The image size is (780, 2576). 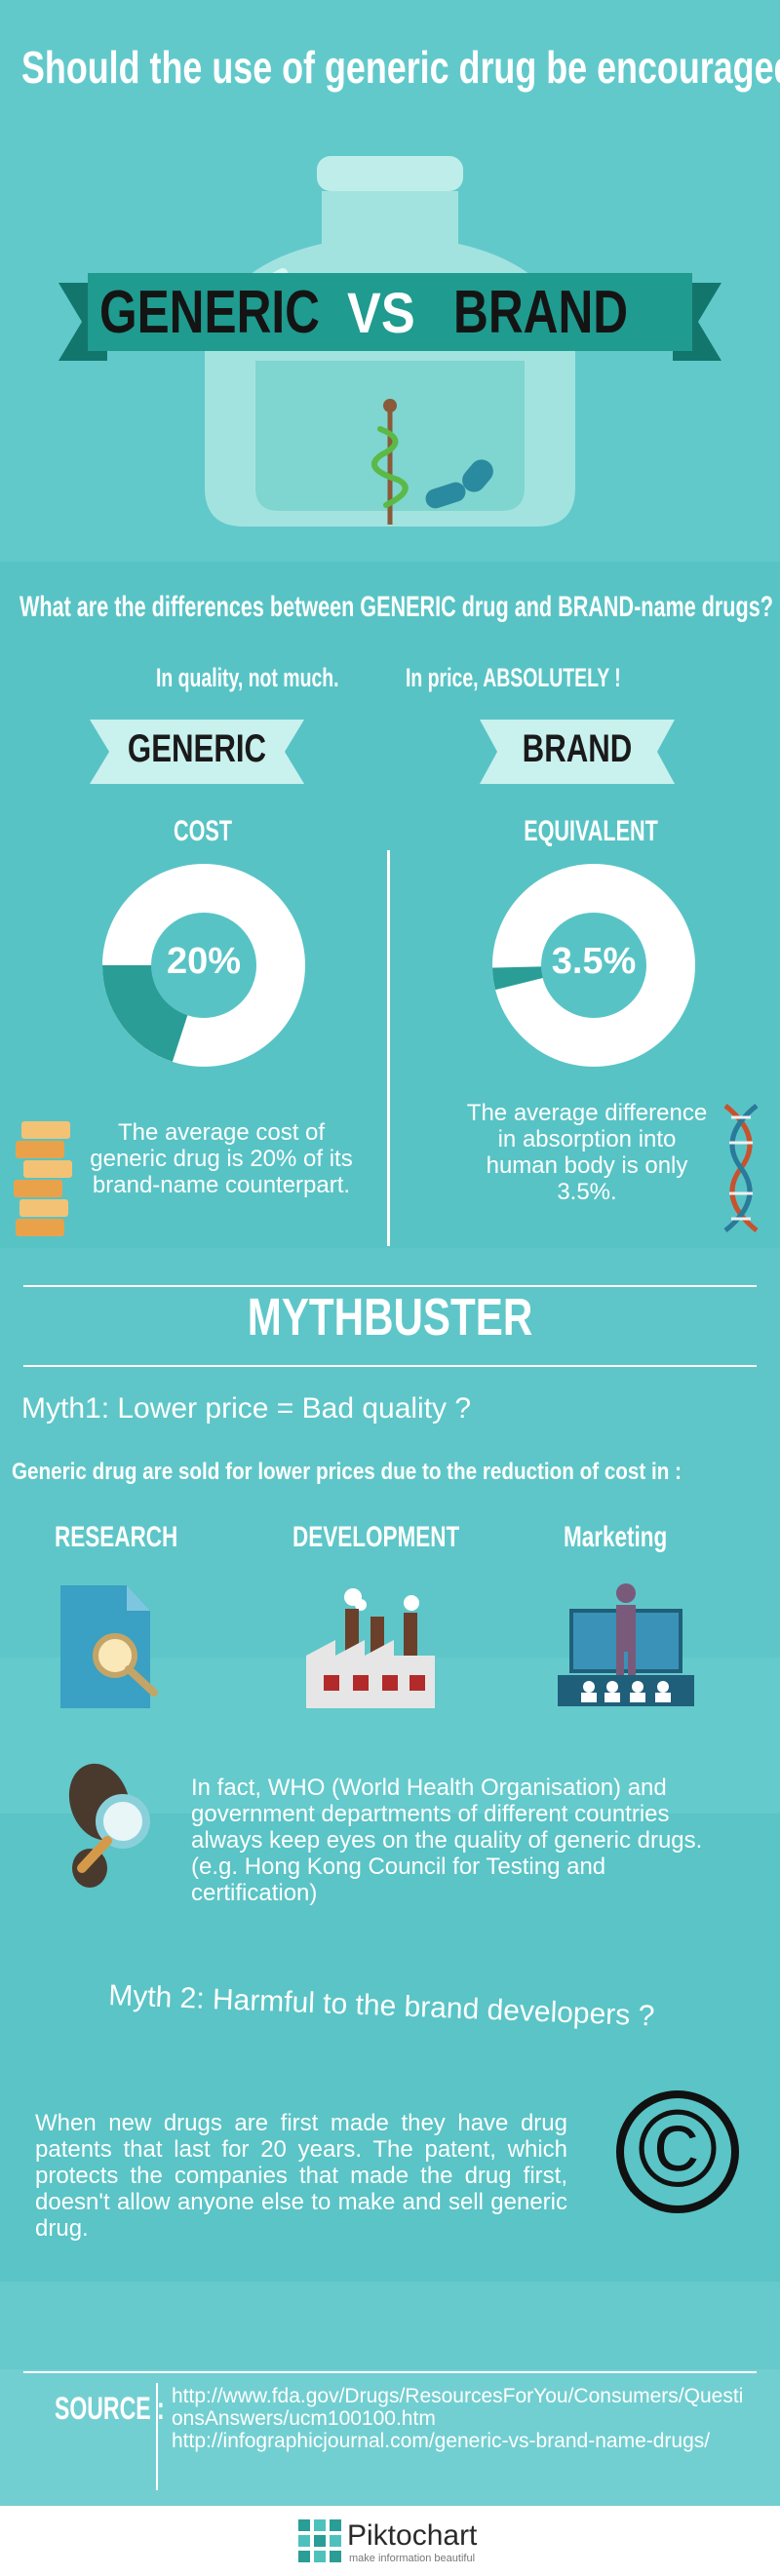 What do you see at coordinates (616, 1537) in the screenshot?
I see `category-marketing: Marketing` at bounding box center [616, 1537].